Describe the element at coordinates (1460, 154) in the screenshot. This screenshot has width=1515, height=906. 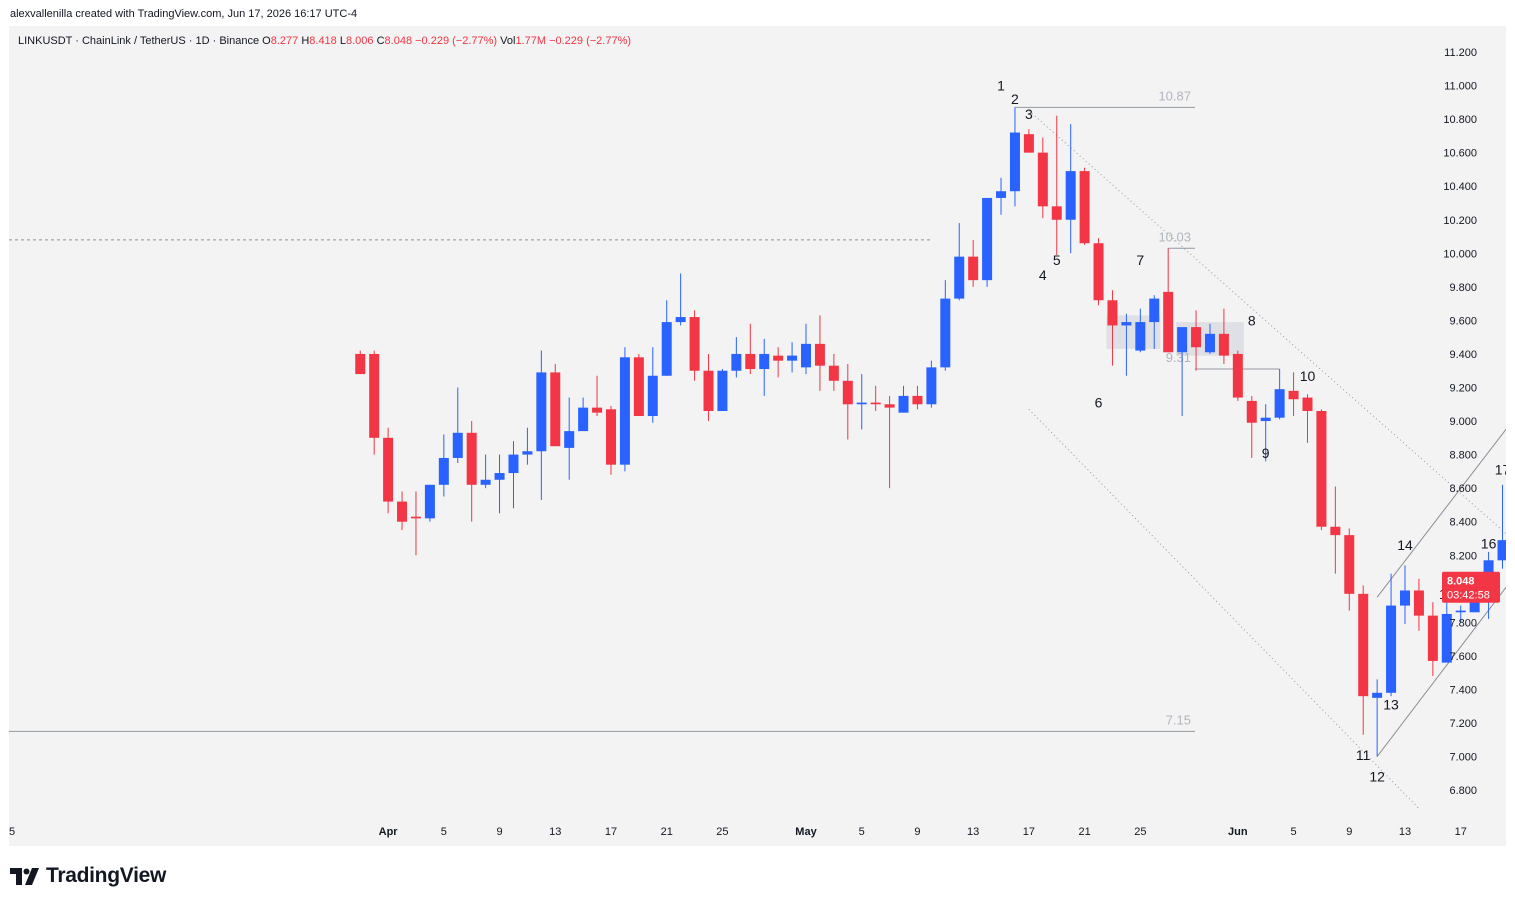
I see `y-tick-label: 10.600` at that location.